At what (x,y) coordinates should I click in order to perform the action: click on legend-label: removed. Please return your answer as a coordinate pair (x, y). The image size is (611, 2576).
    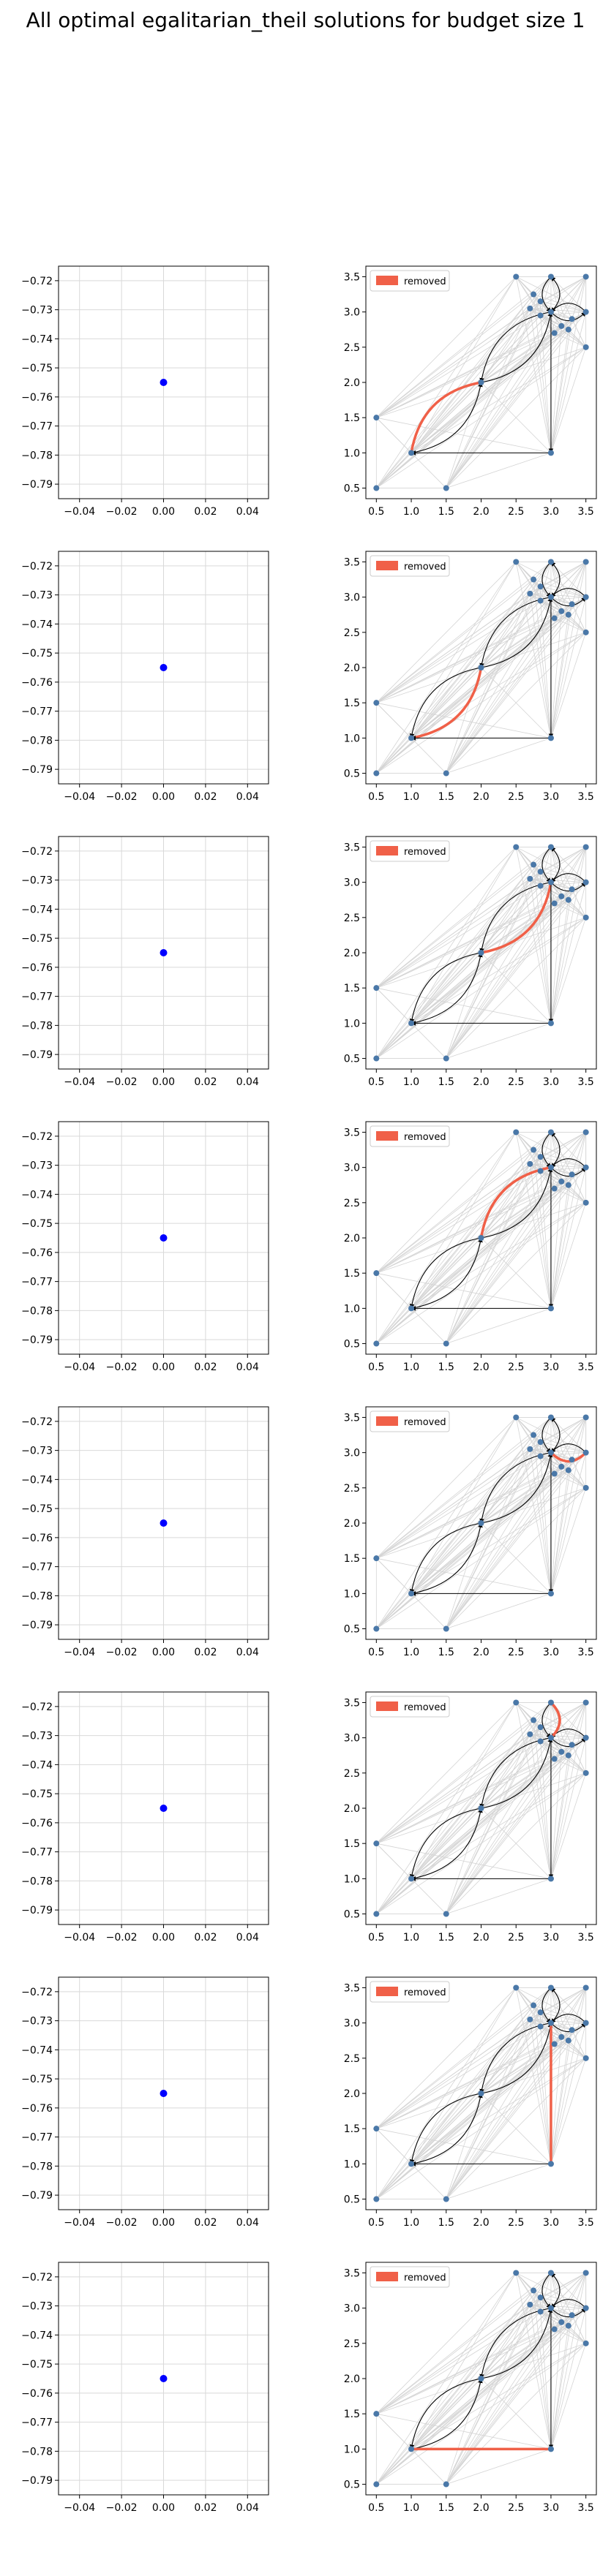
    Looking at the image, I should click on (425, 2278).